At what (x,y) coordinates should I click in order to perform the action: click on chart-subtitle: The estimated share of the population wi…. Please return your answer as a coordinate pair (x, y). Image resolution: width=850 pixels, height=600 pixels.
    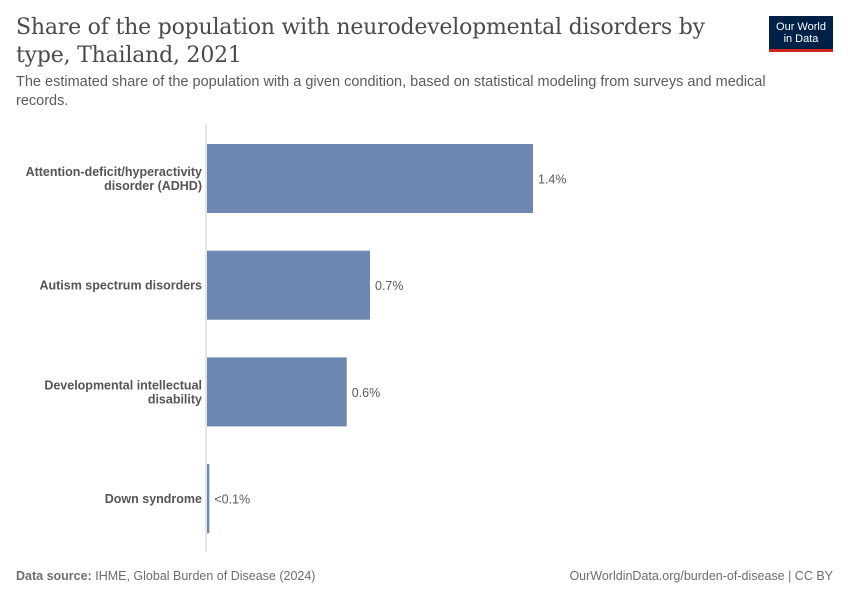
    Looking at the image, I should click on (391, 91).